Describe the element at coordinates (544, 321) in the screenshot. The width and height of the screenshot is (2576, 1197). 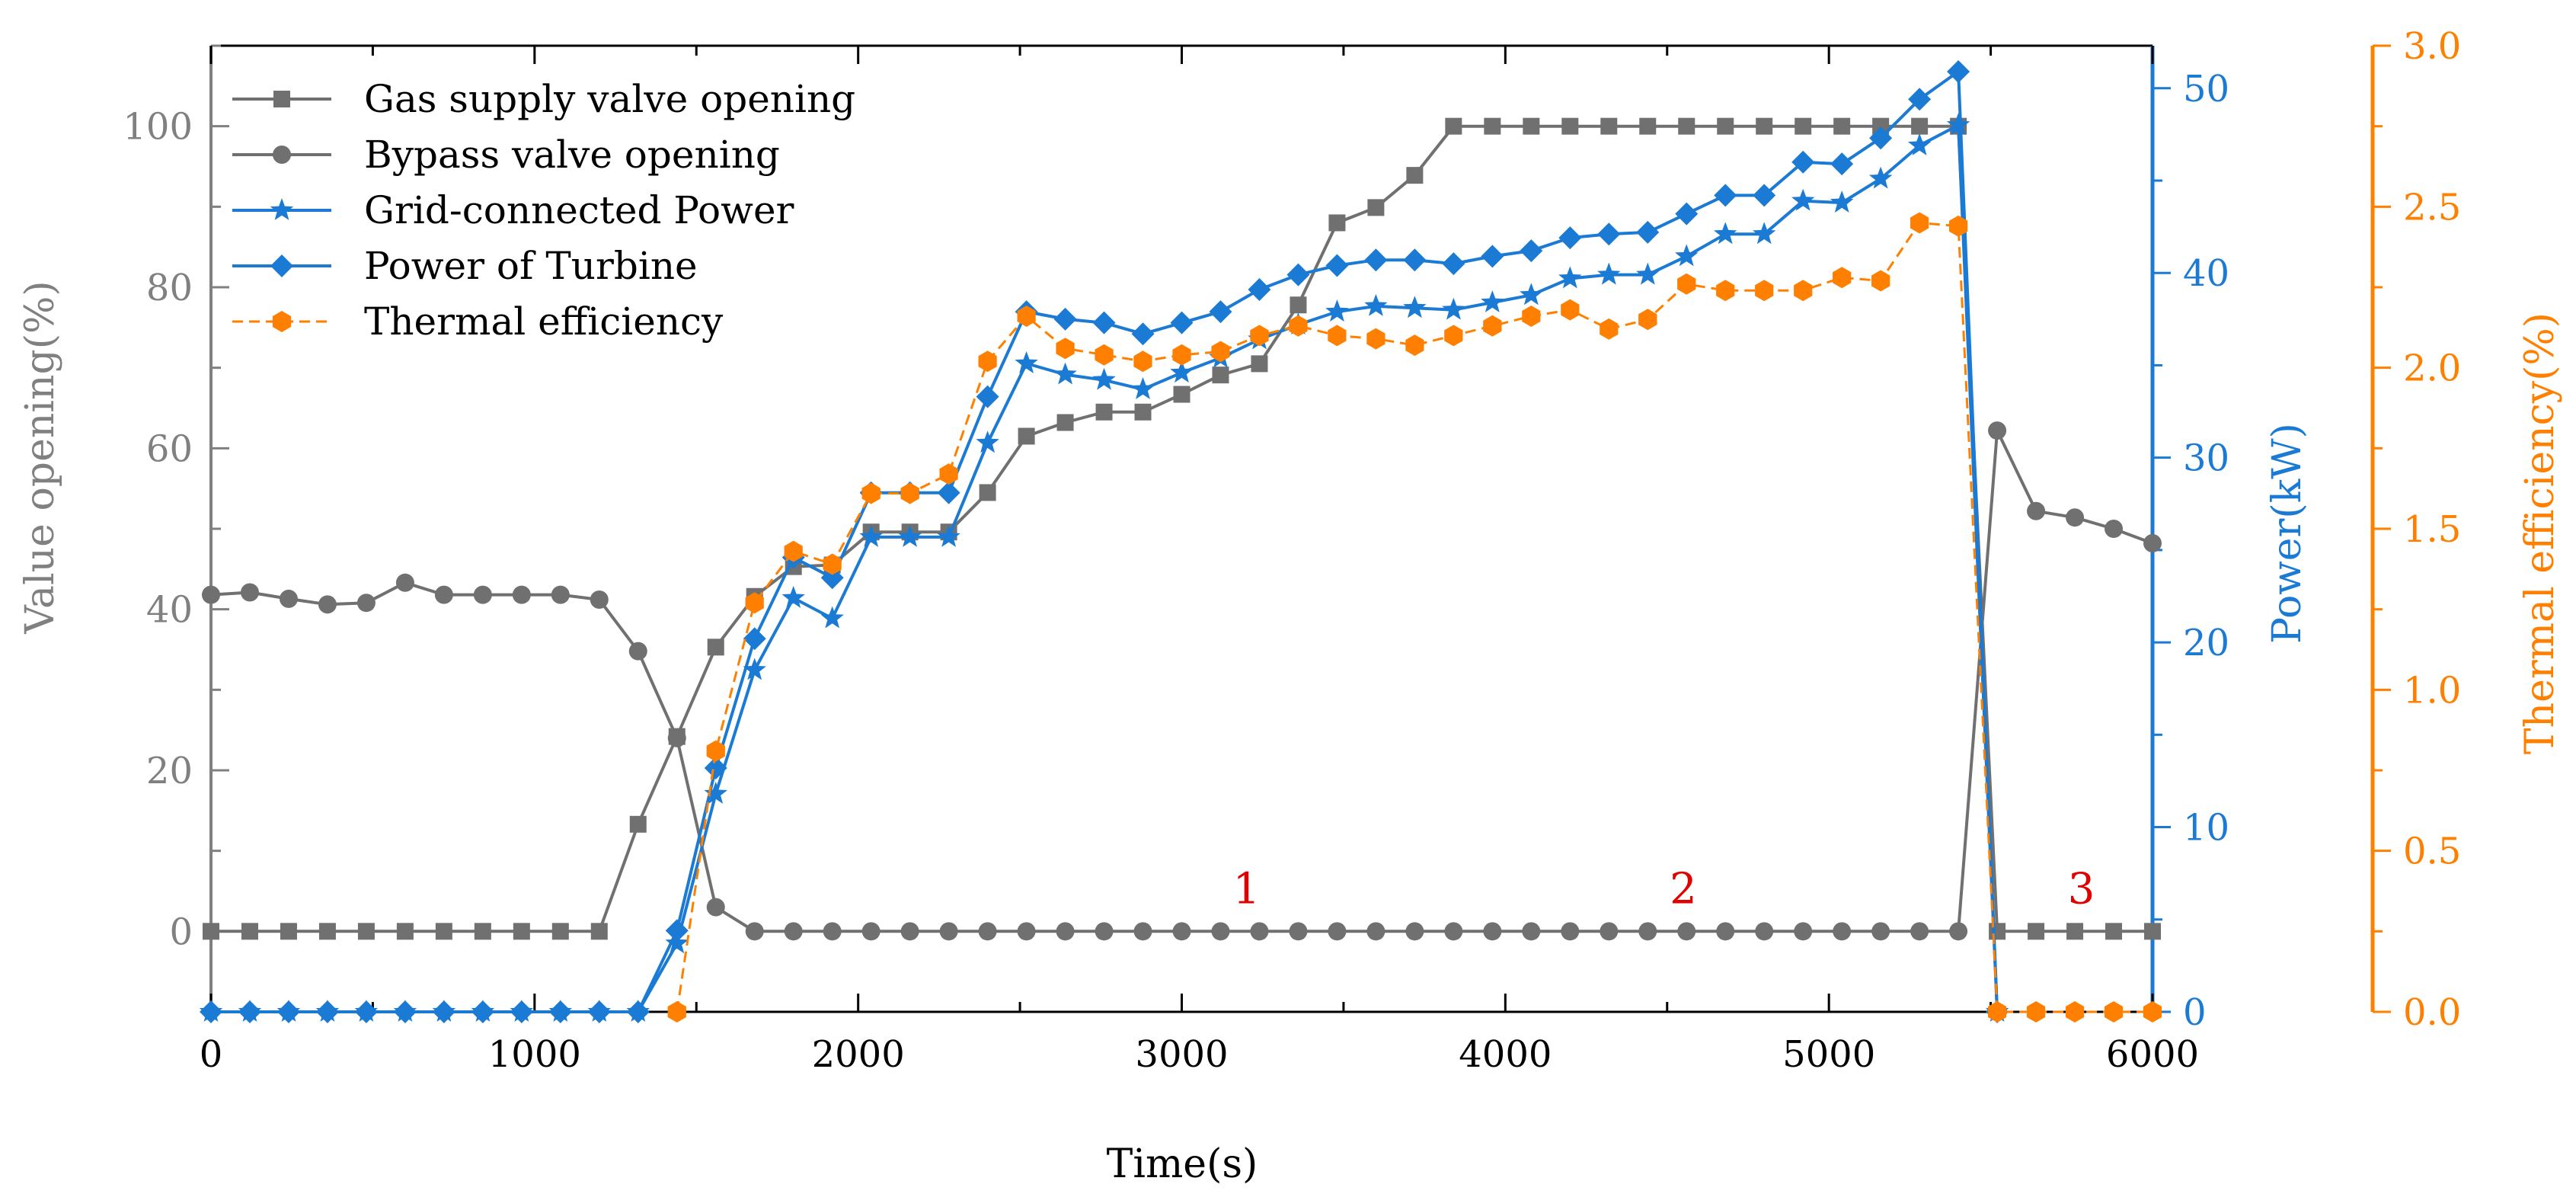
I see `legend-label: Thermal efficiency` at that location.